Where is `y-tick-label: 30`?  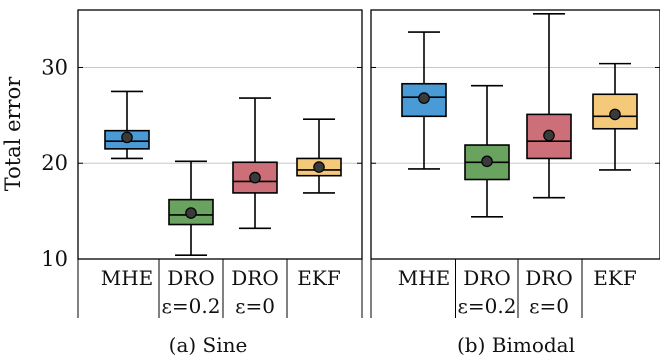 y-tick-label: 30 is located at coordinates (54, 67).